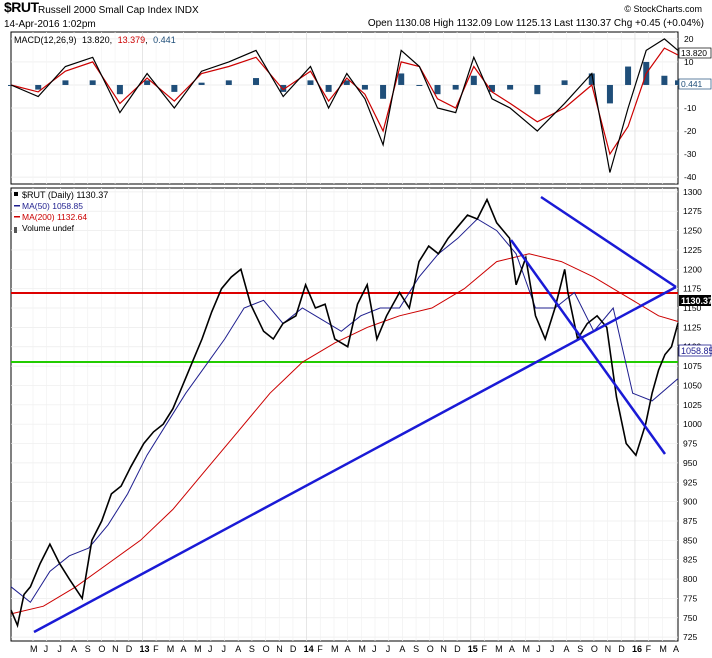 The image size is (712, 658). Describe the element at coordinates (65, 195) in the screenshot. I see `legend-price: $RUT (Daily) 1130.37` at that location.